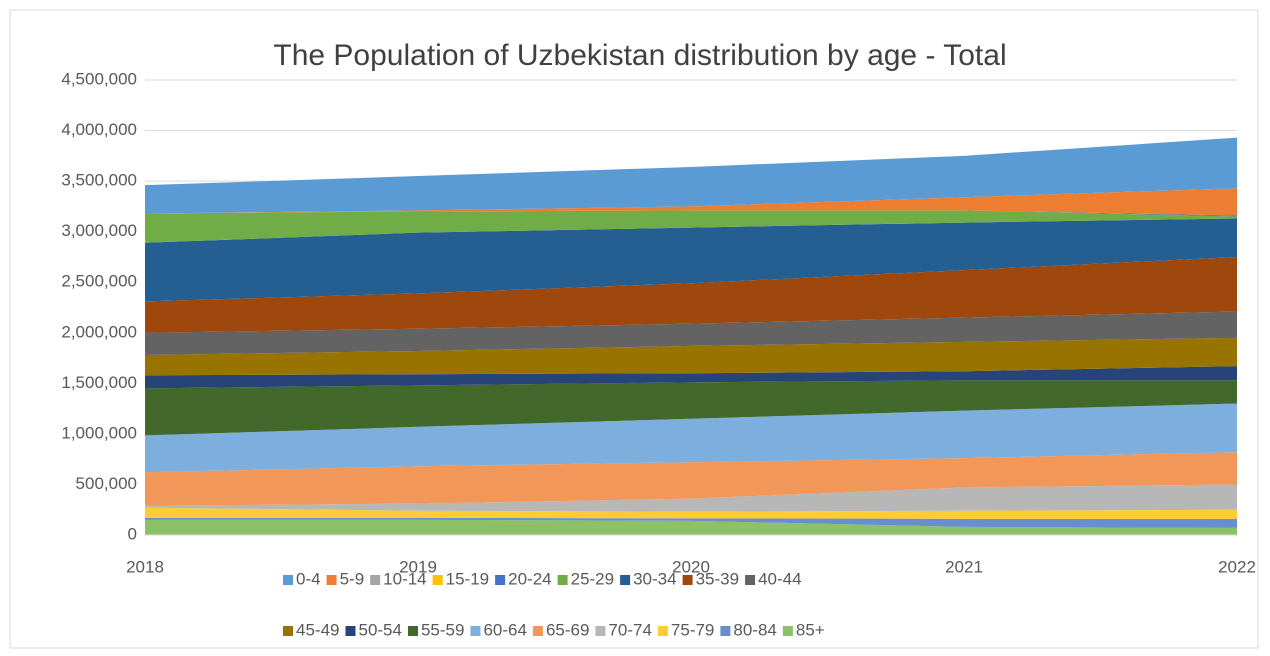  Describe the element at coordinates (99, 129) in the screenshot. I see `y-tick-label: 4,000,000` at that location.